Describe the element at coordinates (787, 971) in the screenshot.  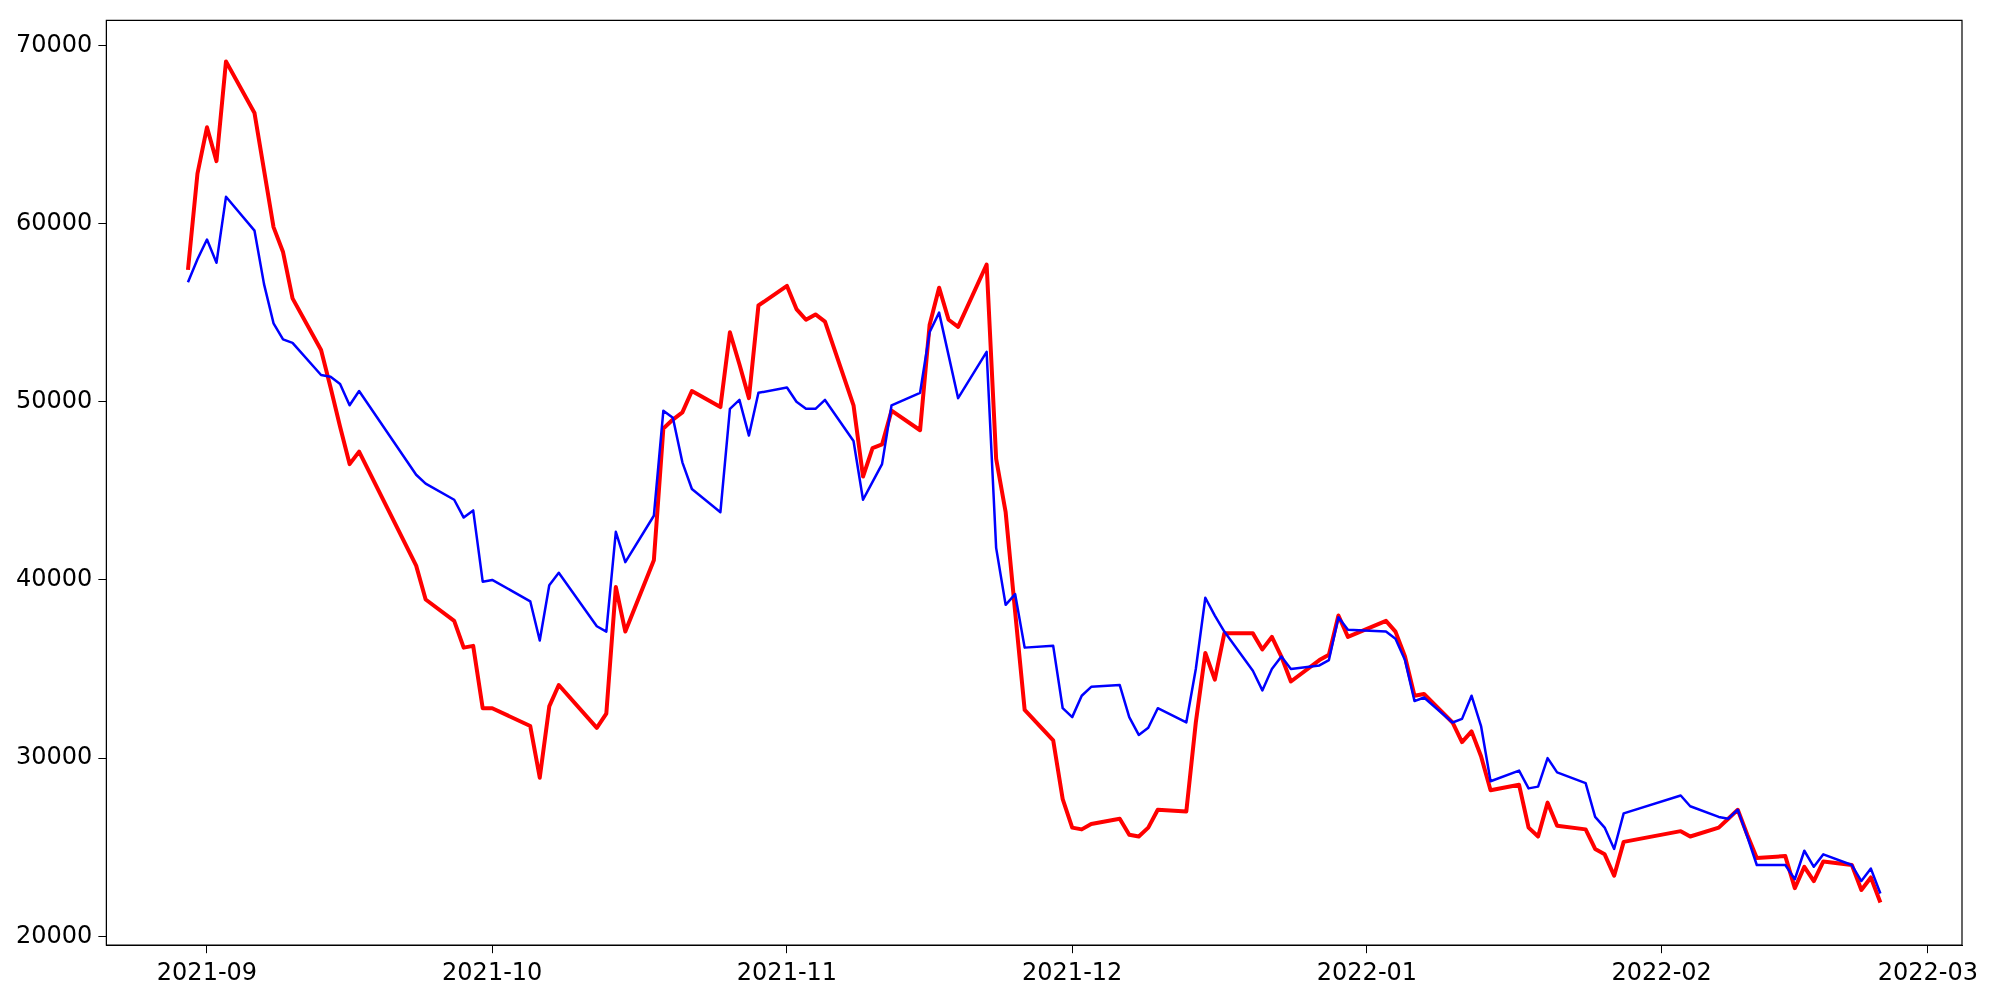
I see `x-tick-label: 2021-11` at that location.